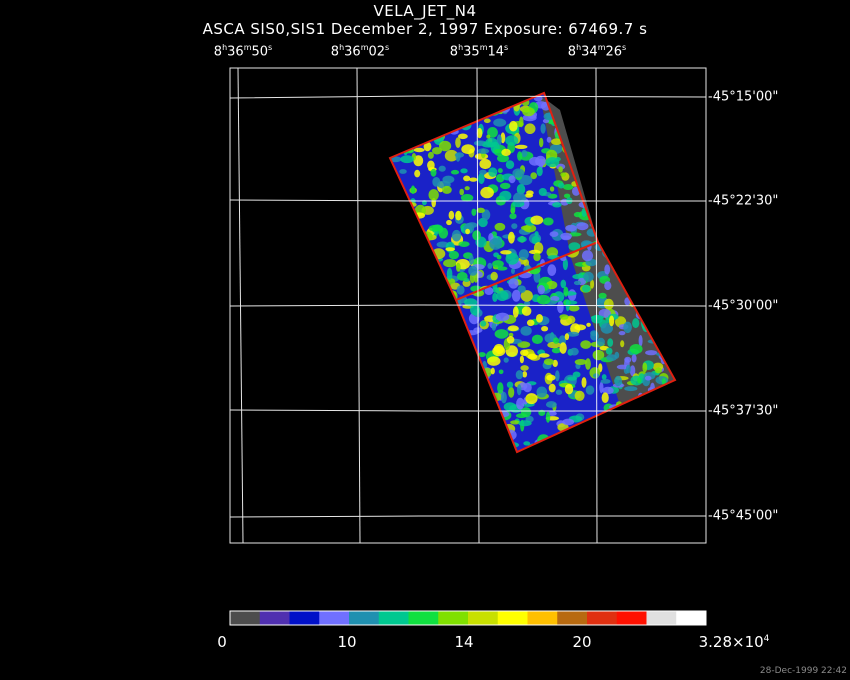  Describe the element at coordinates (743, 97) in the screenshot. I see `dec-label-1: -45°15'00"` at that location.